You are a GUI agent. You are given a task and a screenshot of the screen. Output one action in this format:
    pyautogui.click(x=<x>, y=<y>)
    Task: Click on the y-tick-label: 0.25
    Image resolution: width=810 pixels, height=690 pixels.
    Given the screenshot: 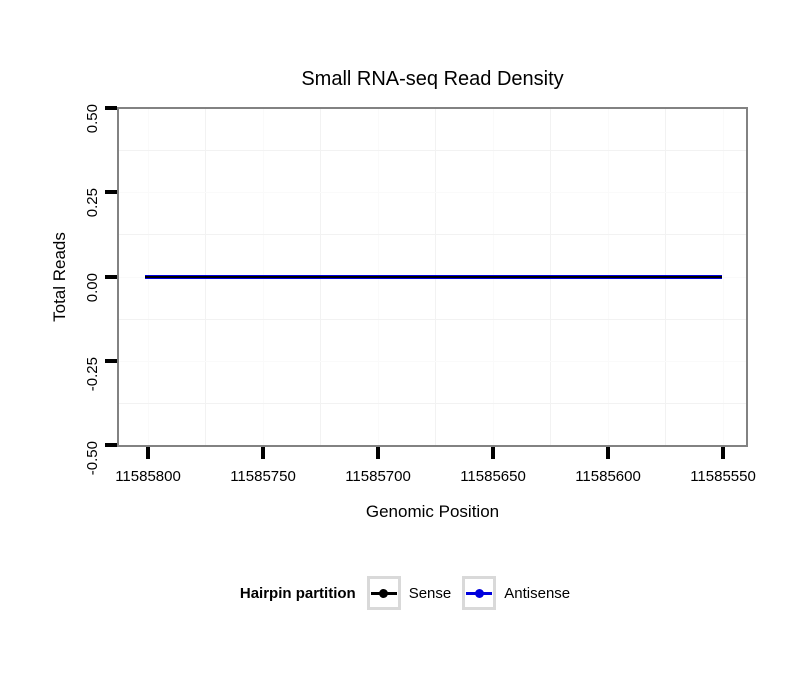 What is the action you would take?
    pyautogui.click(x=92, y=203)
    